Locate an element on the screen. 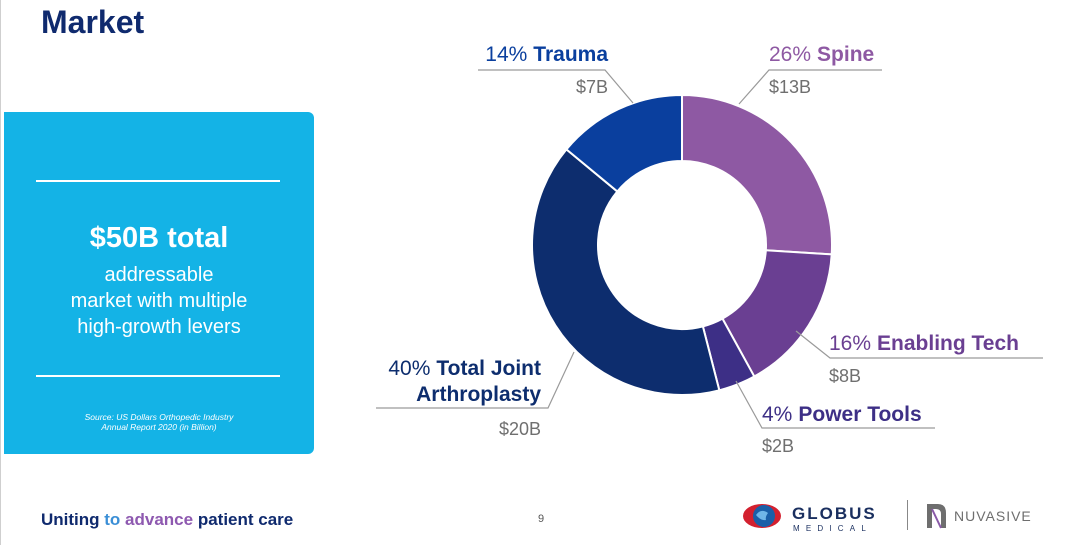 The image size is (1080, 545). slice-value-spine: $13B is located at coordinates (790, 87).